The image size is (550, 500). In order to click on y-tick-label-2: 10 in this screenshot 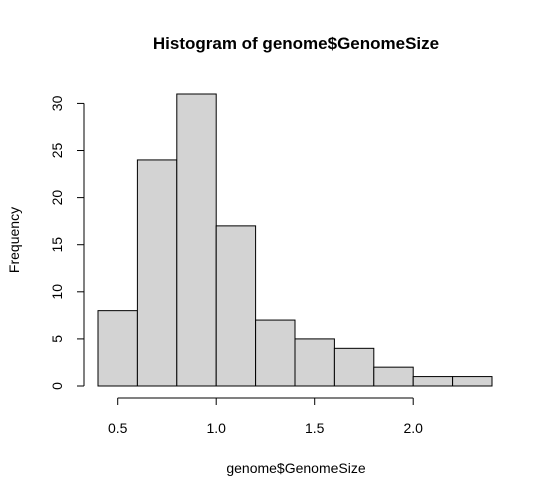, I will do `click(57, 292)`.